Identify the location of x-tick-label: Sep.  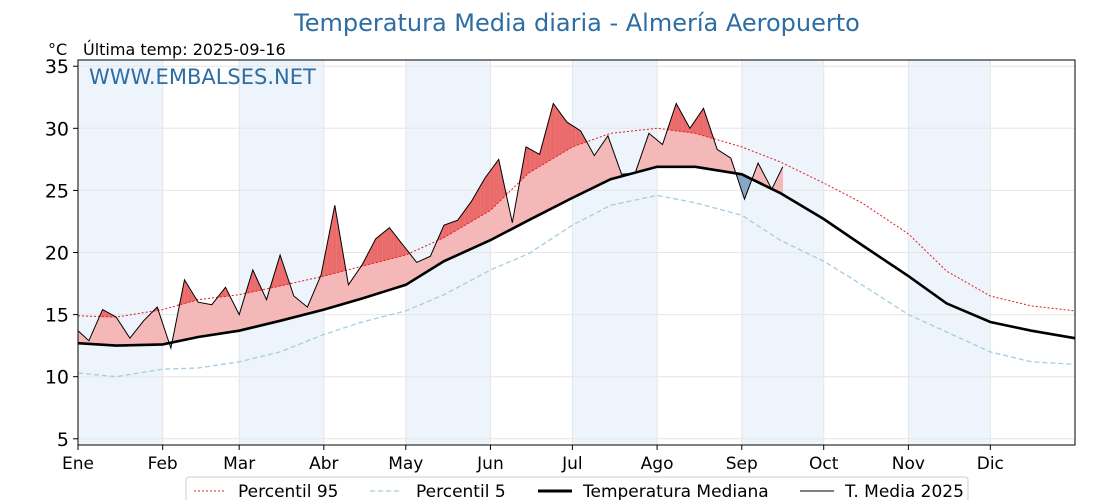
(742, 464).